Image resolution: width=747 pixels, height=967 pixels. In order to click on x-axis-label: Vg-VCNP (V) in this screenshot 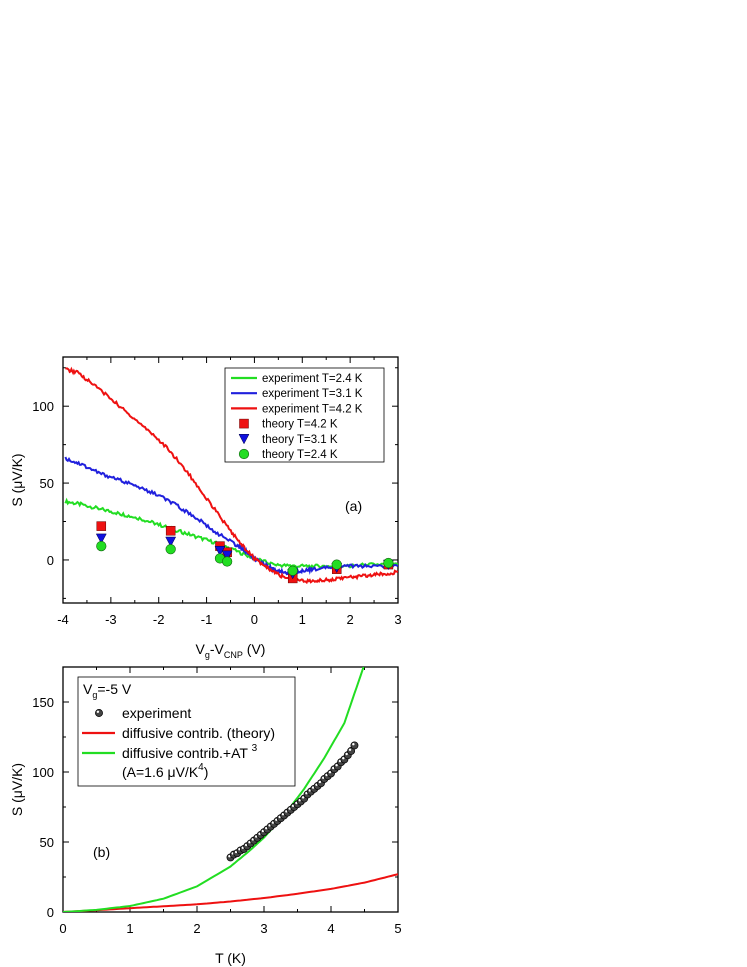, I will do `click(231, 650)`.